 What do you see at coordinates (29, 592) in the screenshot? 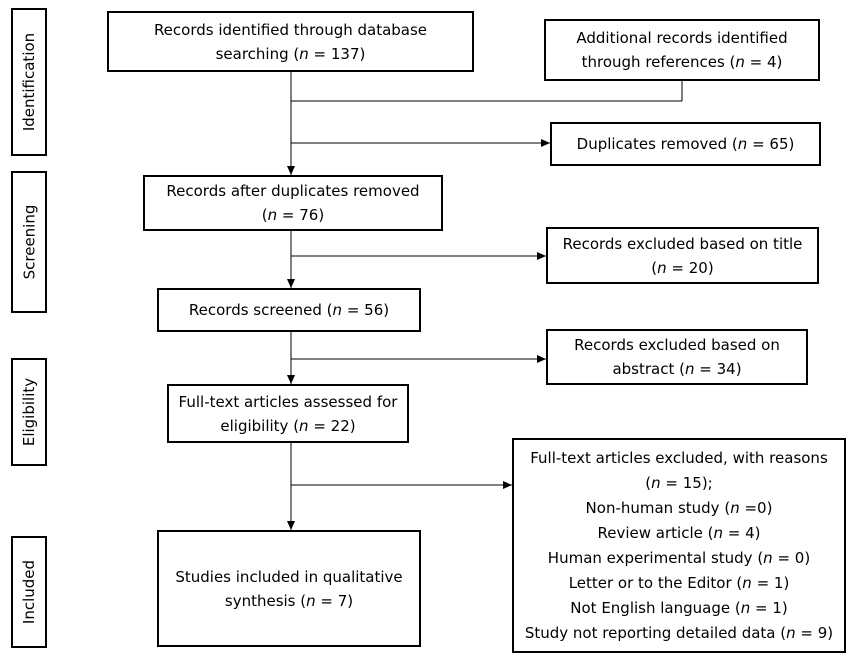
I see `stage-included: Included` at bounding box center [29, 592].